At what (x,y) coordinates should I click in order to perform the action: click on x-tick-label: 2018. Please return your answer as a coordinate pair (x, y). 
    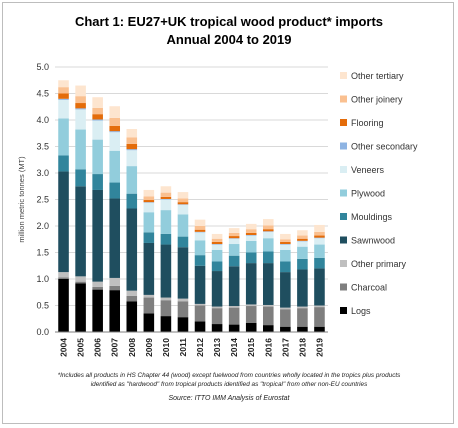
    Looking at the image, I should click on (302, 347).